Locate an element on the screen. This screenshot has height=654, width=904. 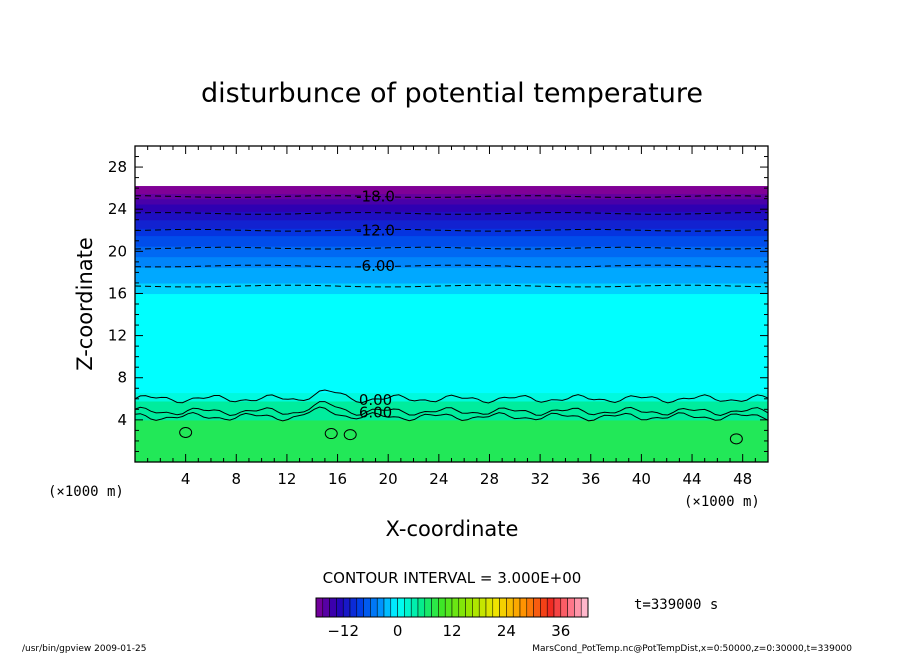
contour-label: 0.00 is located at coordinates (375, 400).